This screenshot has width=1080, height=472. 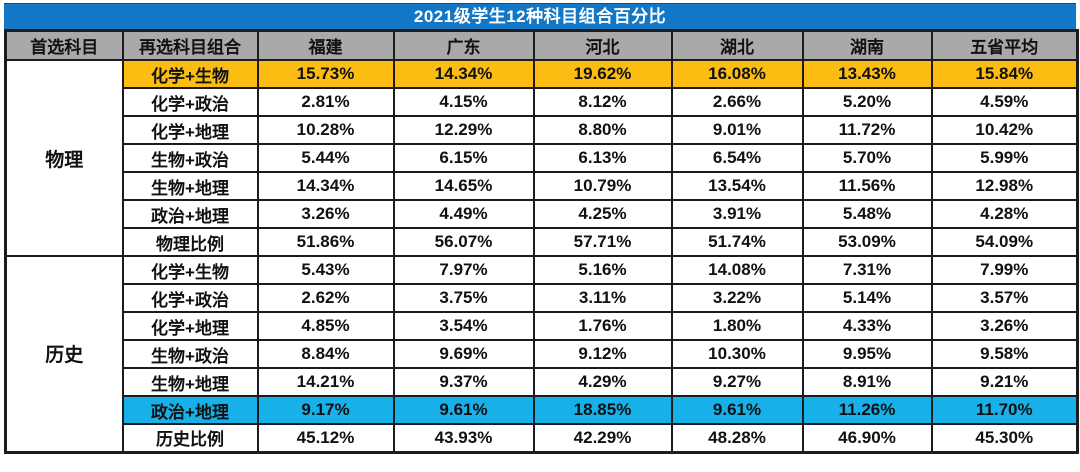 What do you see at coordinates (463, 382) in the screenshot?
I see `value-cell: 9.37%` at bounding box center [463, 382].